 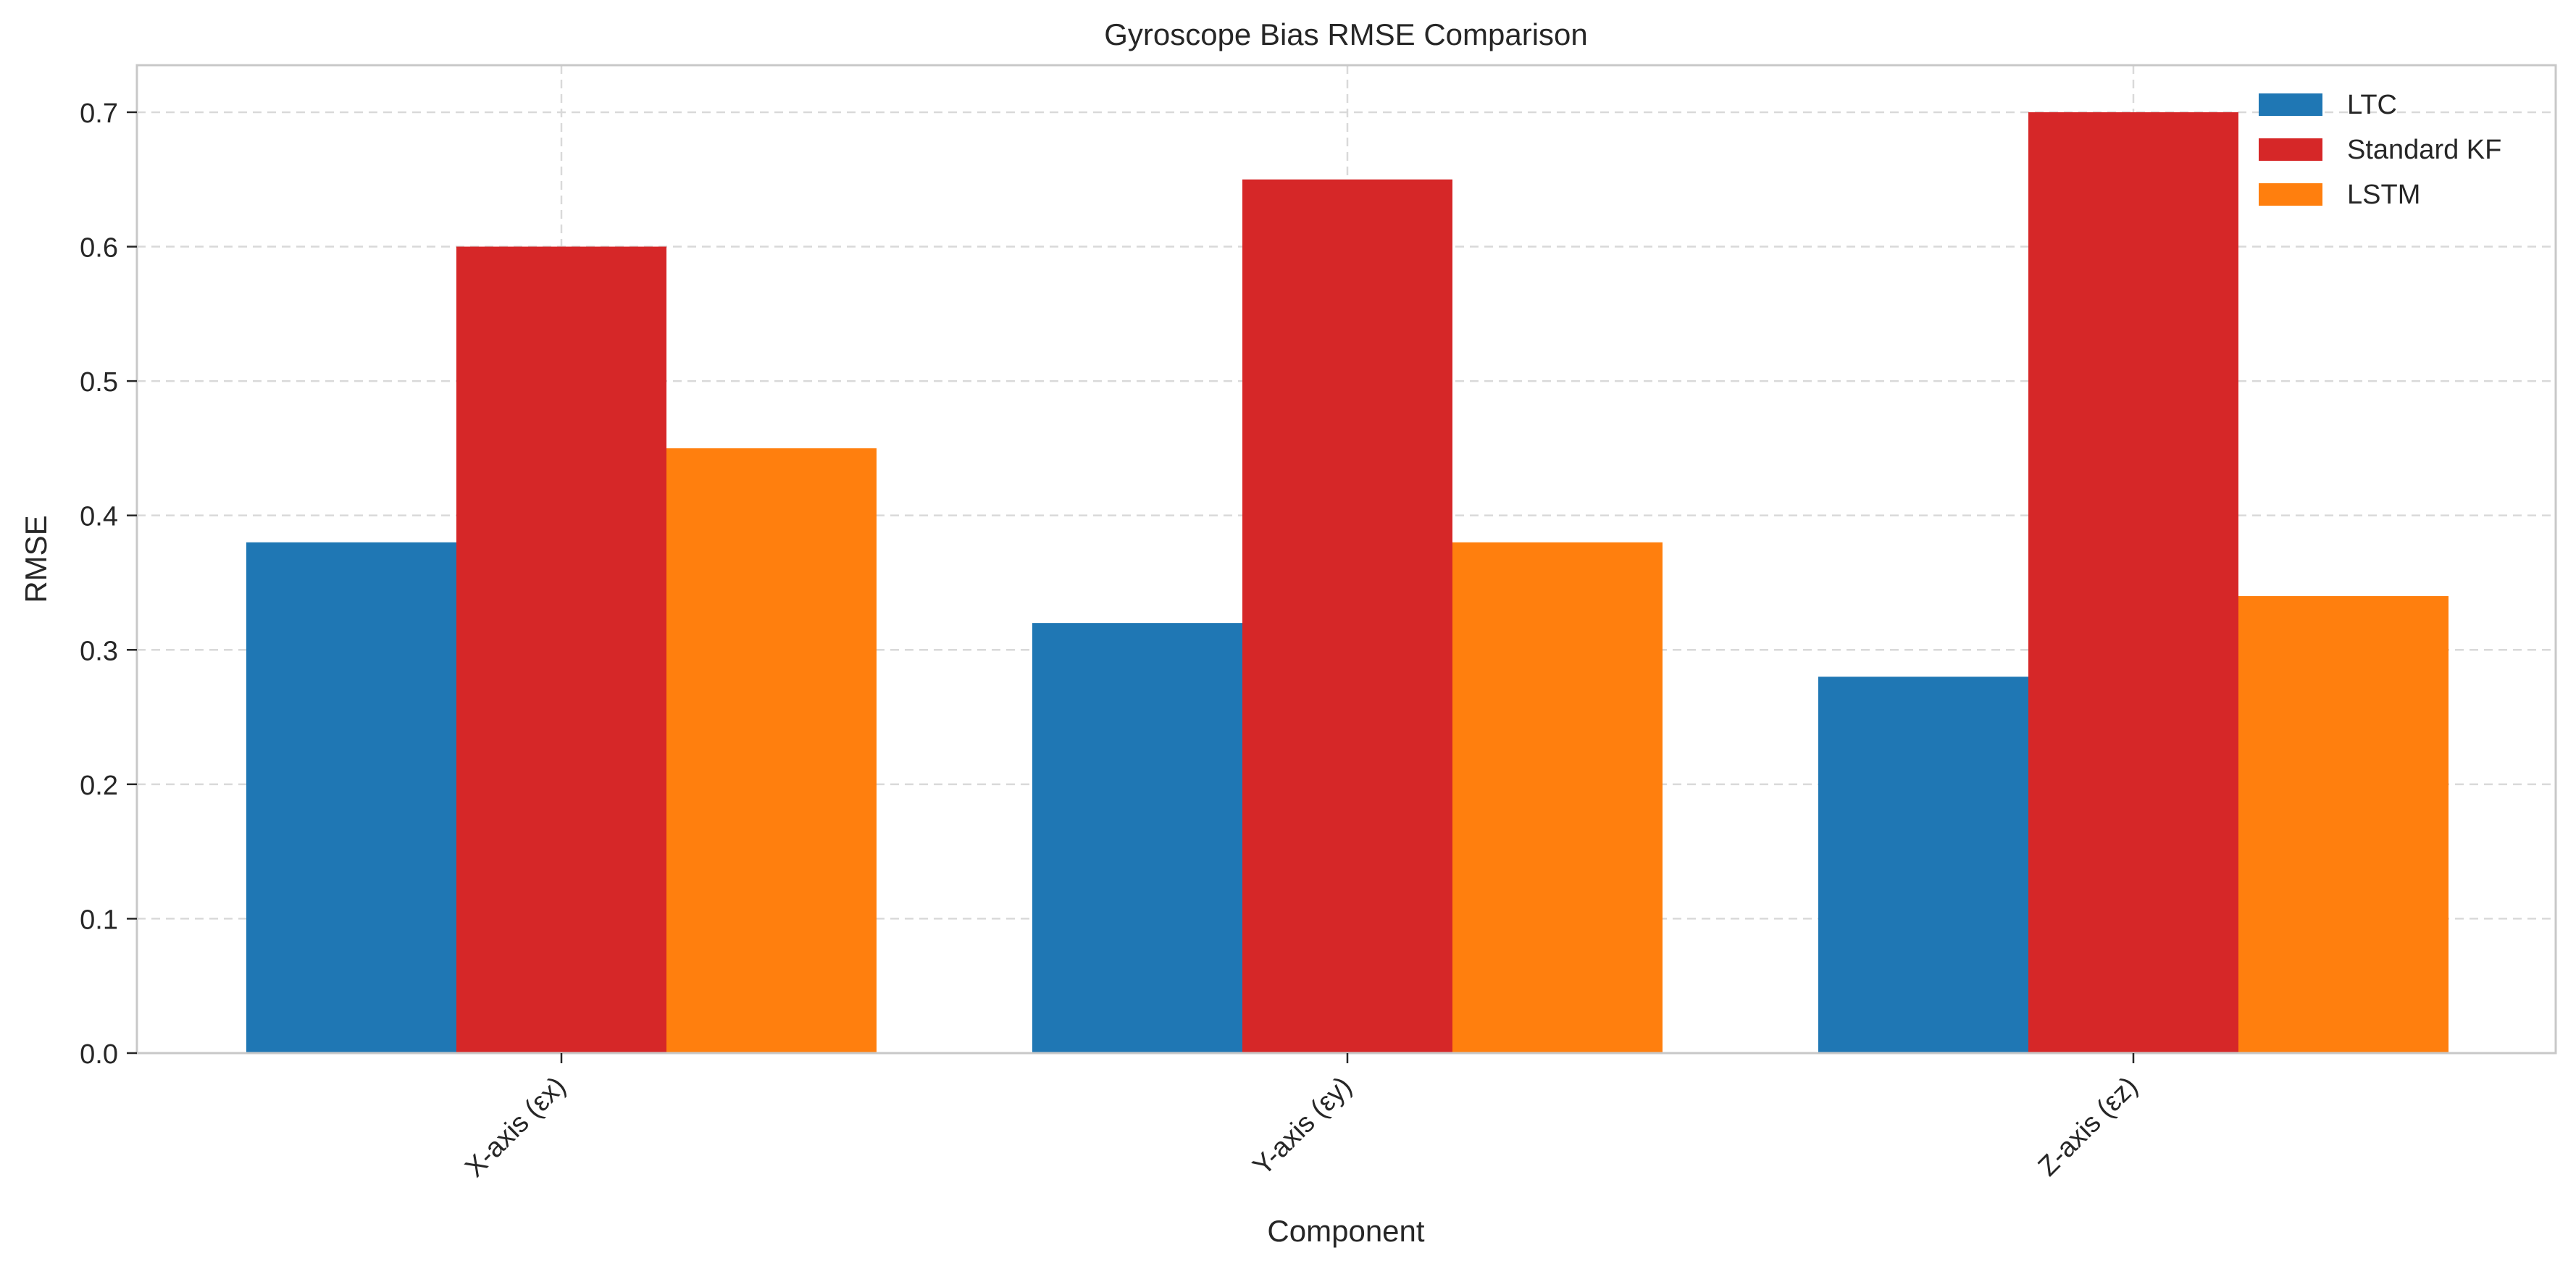 What do you see at coordinates (99, 517) in the screenshot?
I see `y-tick-label: 0.4` at bounding box center [99, 517].